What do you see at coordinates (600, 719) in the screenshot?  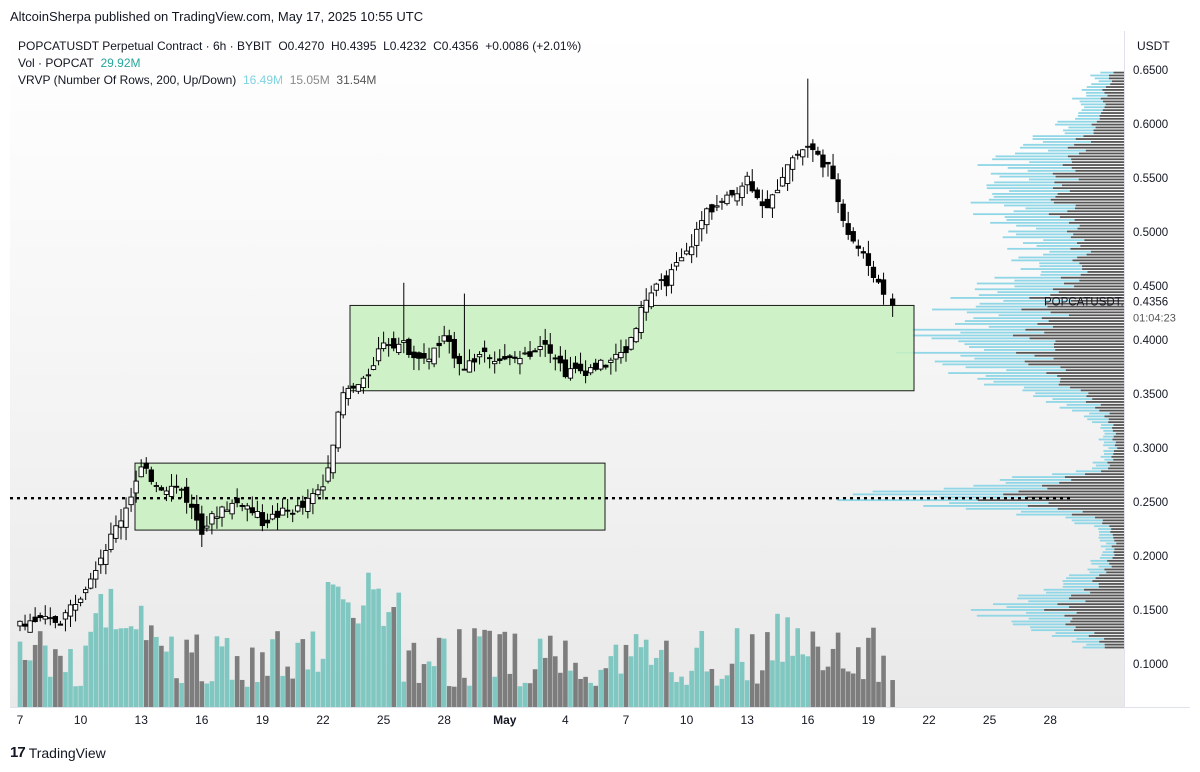 I see `time-axis: 7 10 13 16 19 22 25 28 May 4 7 10 13 16 19 22 25 28` at bounding box center [600, 719].